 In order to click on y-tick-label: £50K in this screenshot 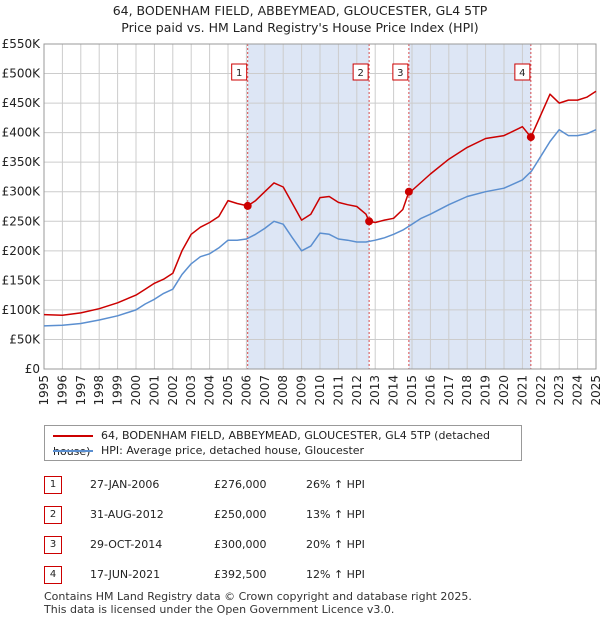, I will do `click(25, 339)`.